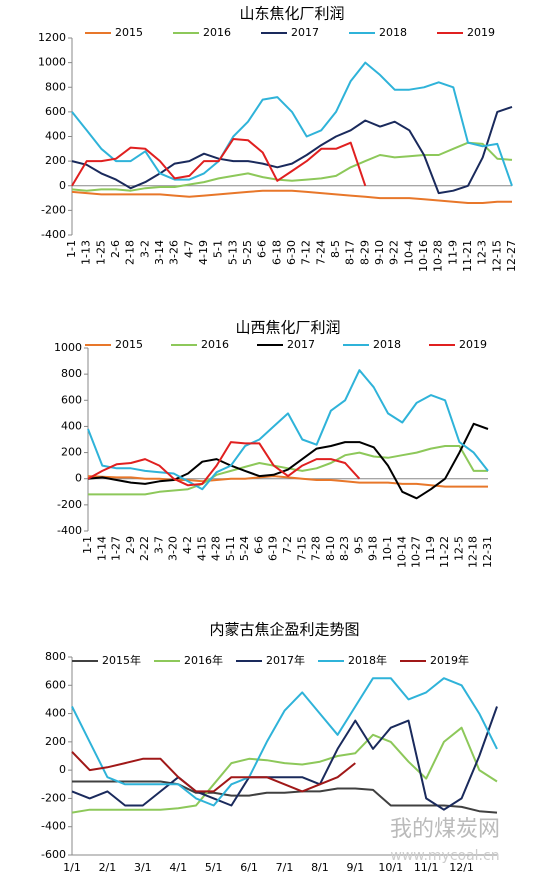  What do you see at coordinates (249, 867) in the screenshot?
I see `x-tick-label: 6/1` at bounding box center [249, 867].